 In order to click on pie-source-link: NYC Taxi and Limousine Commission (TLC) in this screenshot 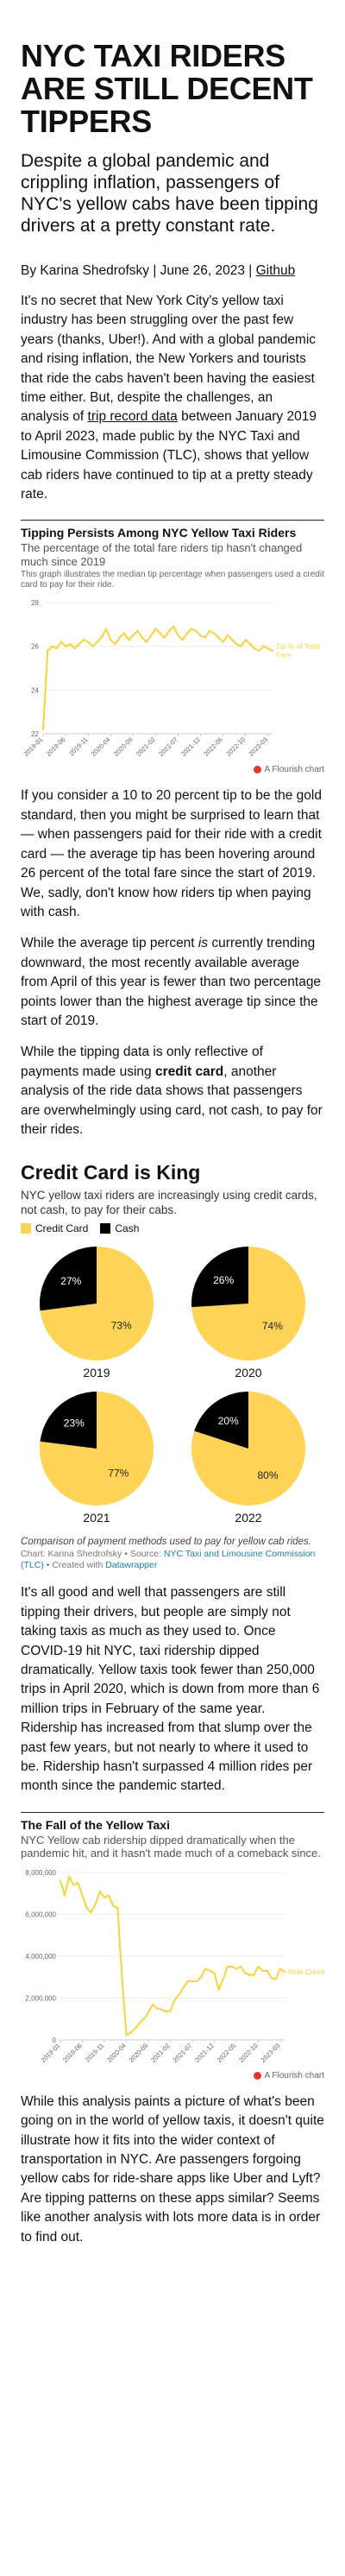, I will do `click(169, 1560)`.